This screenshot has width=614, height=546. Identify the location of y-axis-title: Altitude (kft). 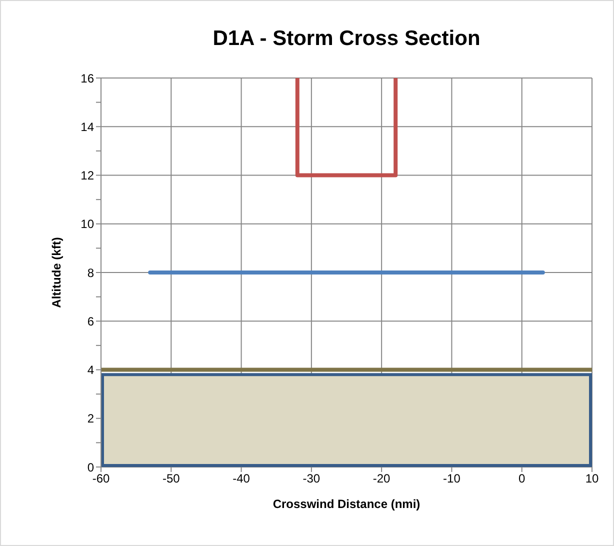
(56, 272).